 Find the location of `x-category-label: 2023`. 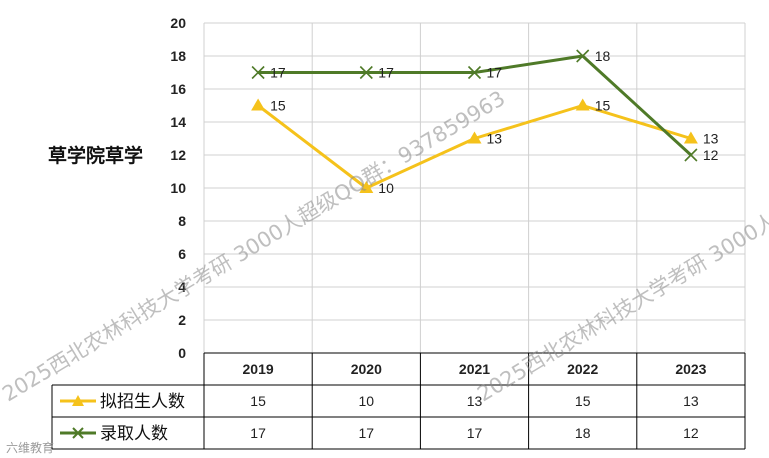

x-category-label: 2023 is located at coordinates (690, 369).